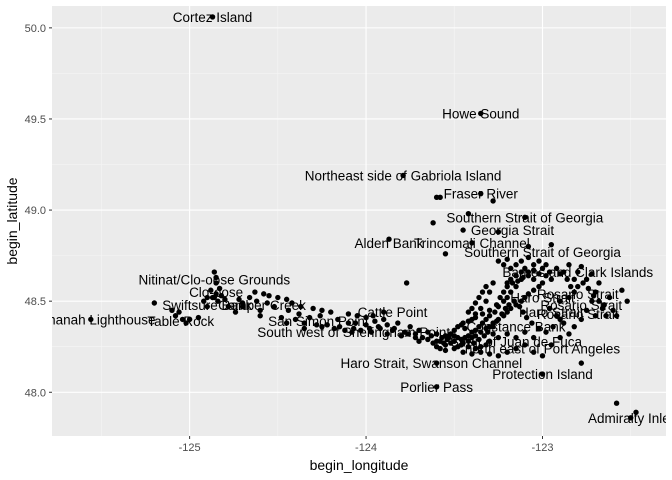 This screenshot has width=672, height=480. What do you see at coordinates (35, 211) in the screenshot?
I see `y-tick-label: 49.0` at bounding box center [35, 211].